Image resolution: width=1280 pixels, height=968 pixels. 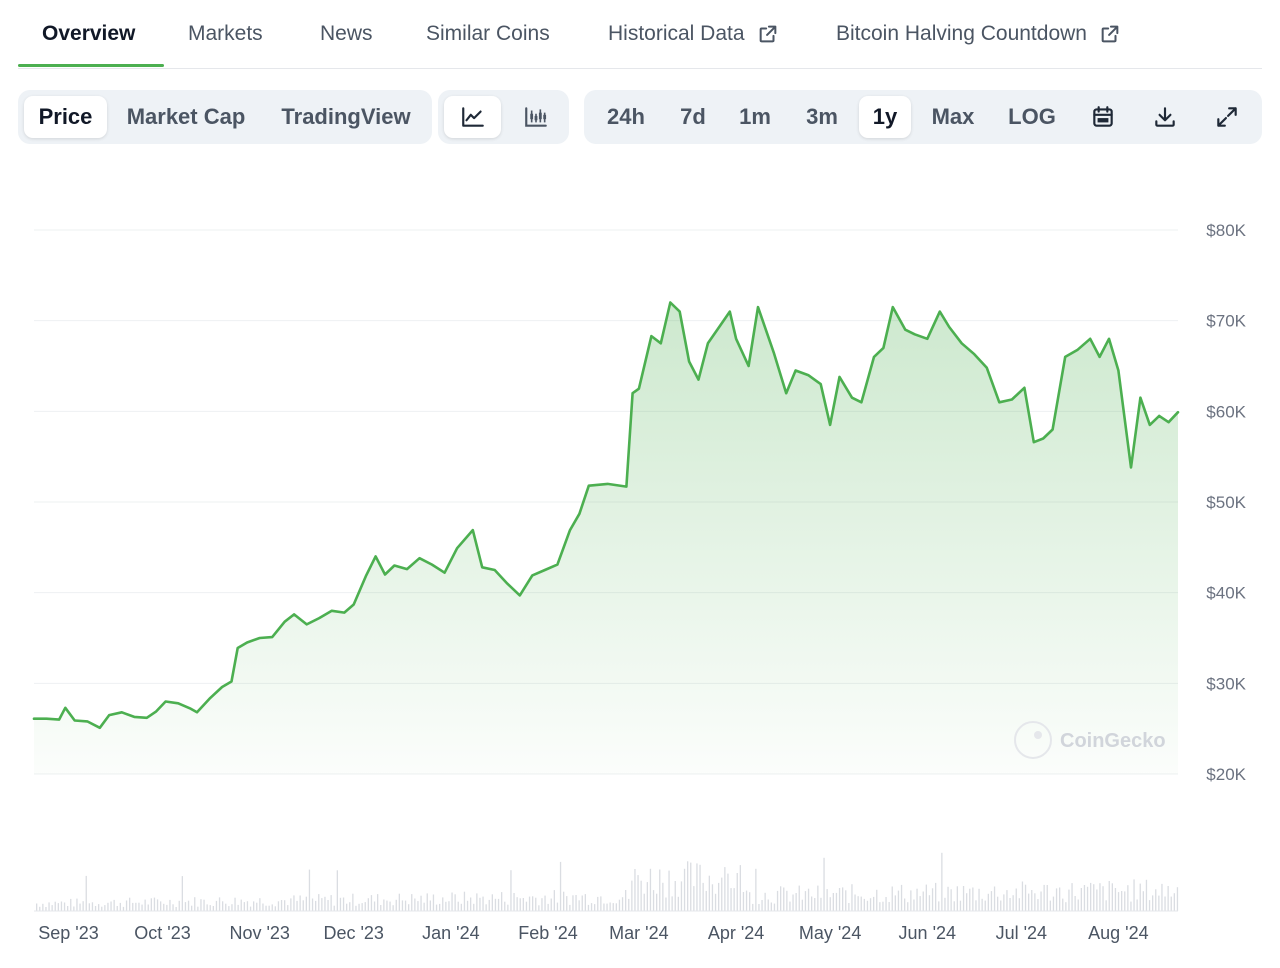 I want to click on coingecko-watermark: CoinGecko, so click(x=1090, y=740).